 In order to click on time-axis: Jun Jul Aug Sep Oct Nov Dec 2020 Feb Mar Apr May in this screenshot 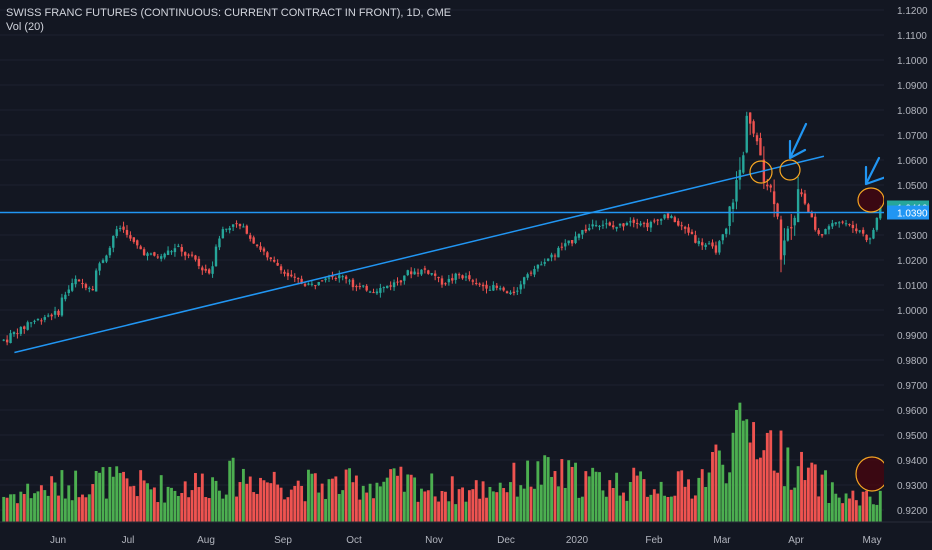, I will do `click(466, 533)`.